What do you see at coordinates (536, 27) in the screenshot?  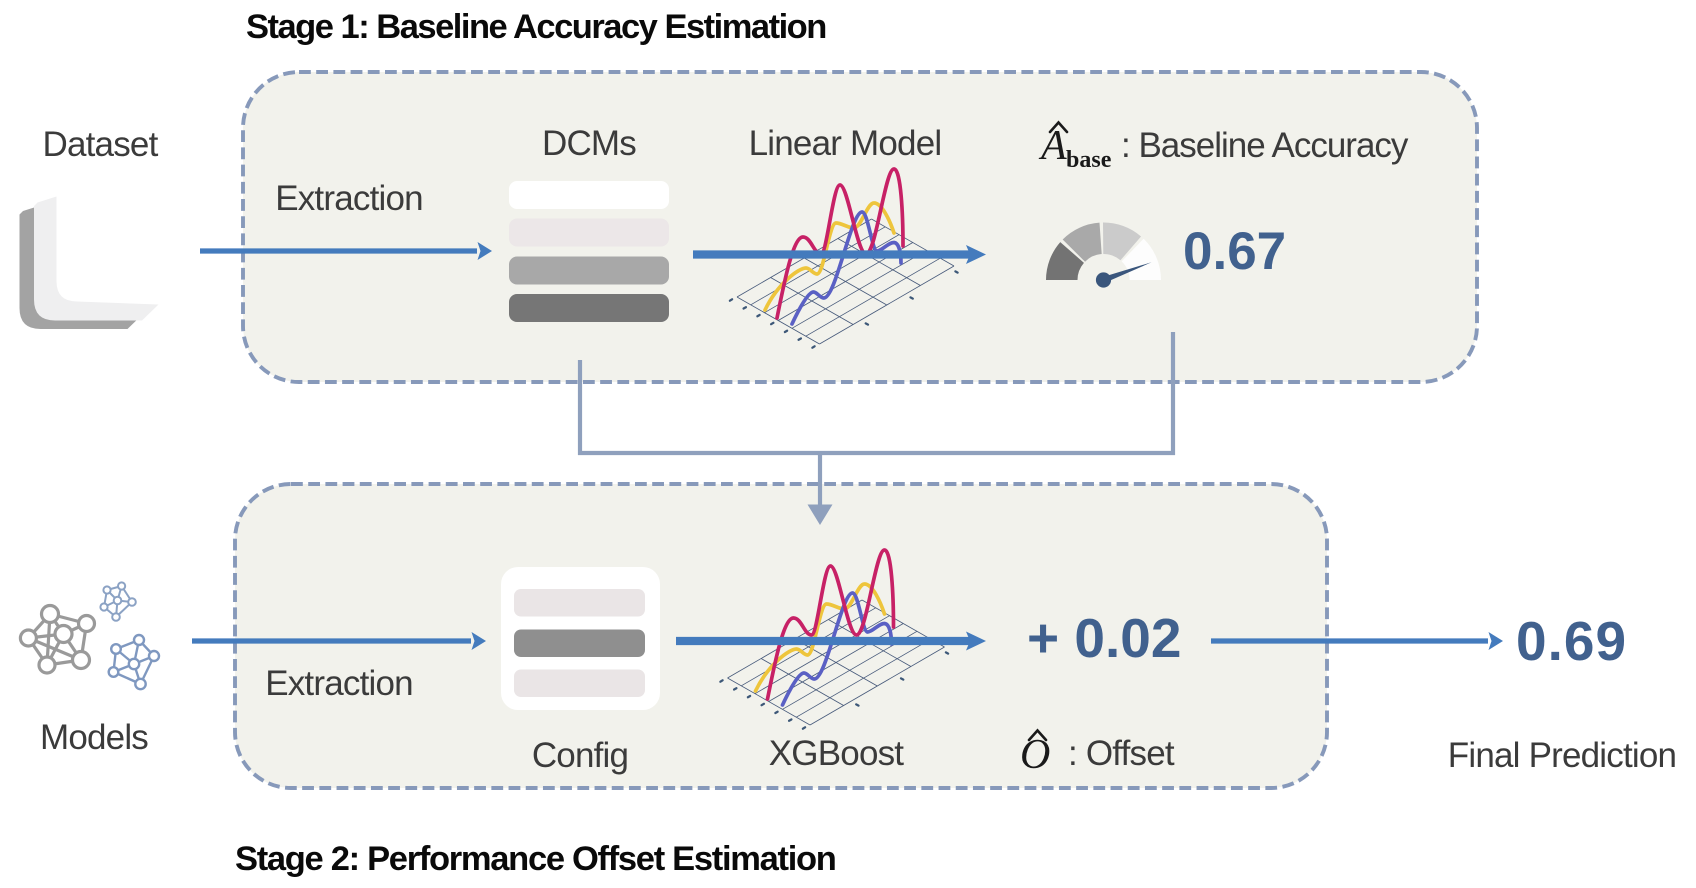 I see `svg-text:Stage 1: Baseline Accuracy Est: Stage 1: Baseline Accuracy Estimation` at bounding box center [536, 27].